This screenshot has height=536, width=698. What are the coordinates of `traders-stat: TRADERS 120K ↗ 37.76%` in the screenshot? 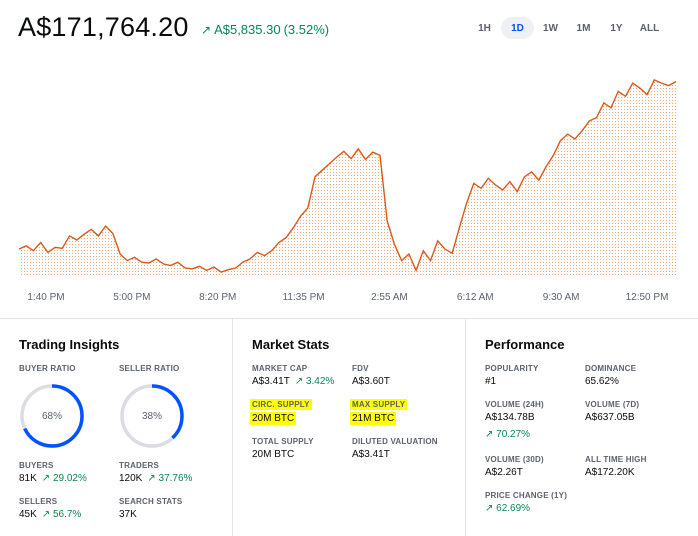 It's located at (156, 472).